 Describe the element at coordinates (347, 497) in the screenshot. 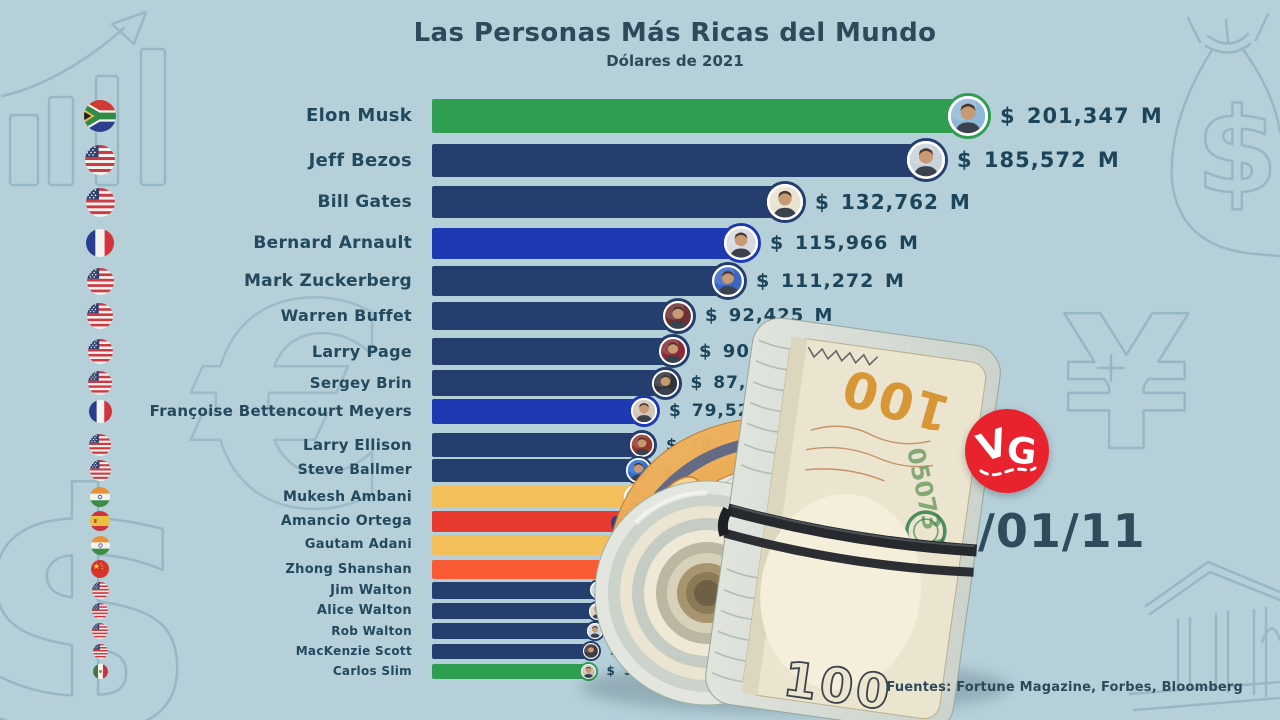

I see `person-name: Mukesh Ambani` at that location.